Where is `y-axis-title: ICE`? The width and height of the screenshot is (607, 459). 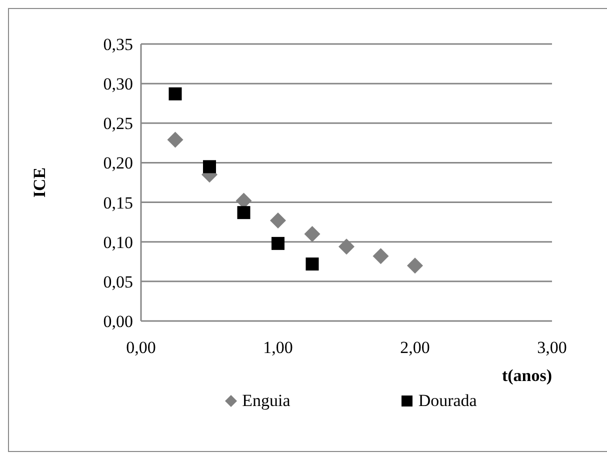 y-axis-title: ICE is located at coordinates (40, 182).